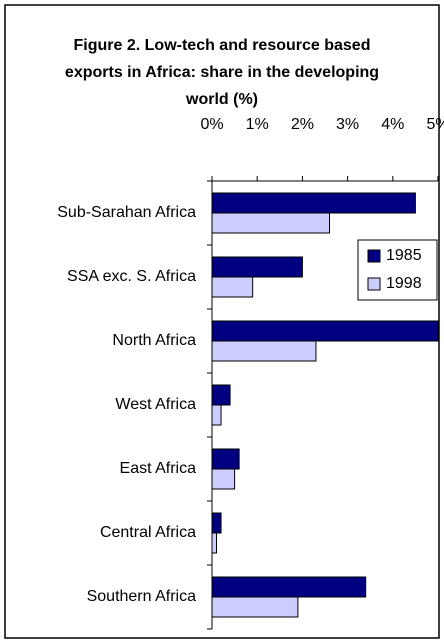  I want to click on x-tick-label: 0%, so click(211, 124).